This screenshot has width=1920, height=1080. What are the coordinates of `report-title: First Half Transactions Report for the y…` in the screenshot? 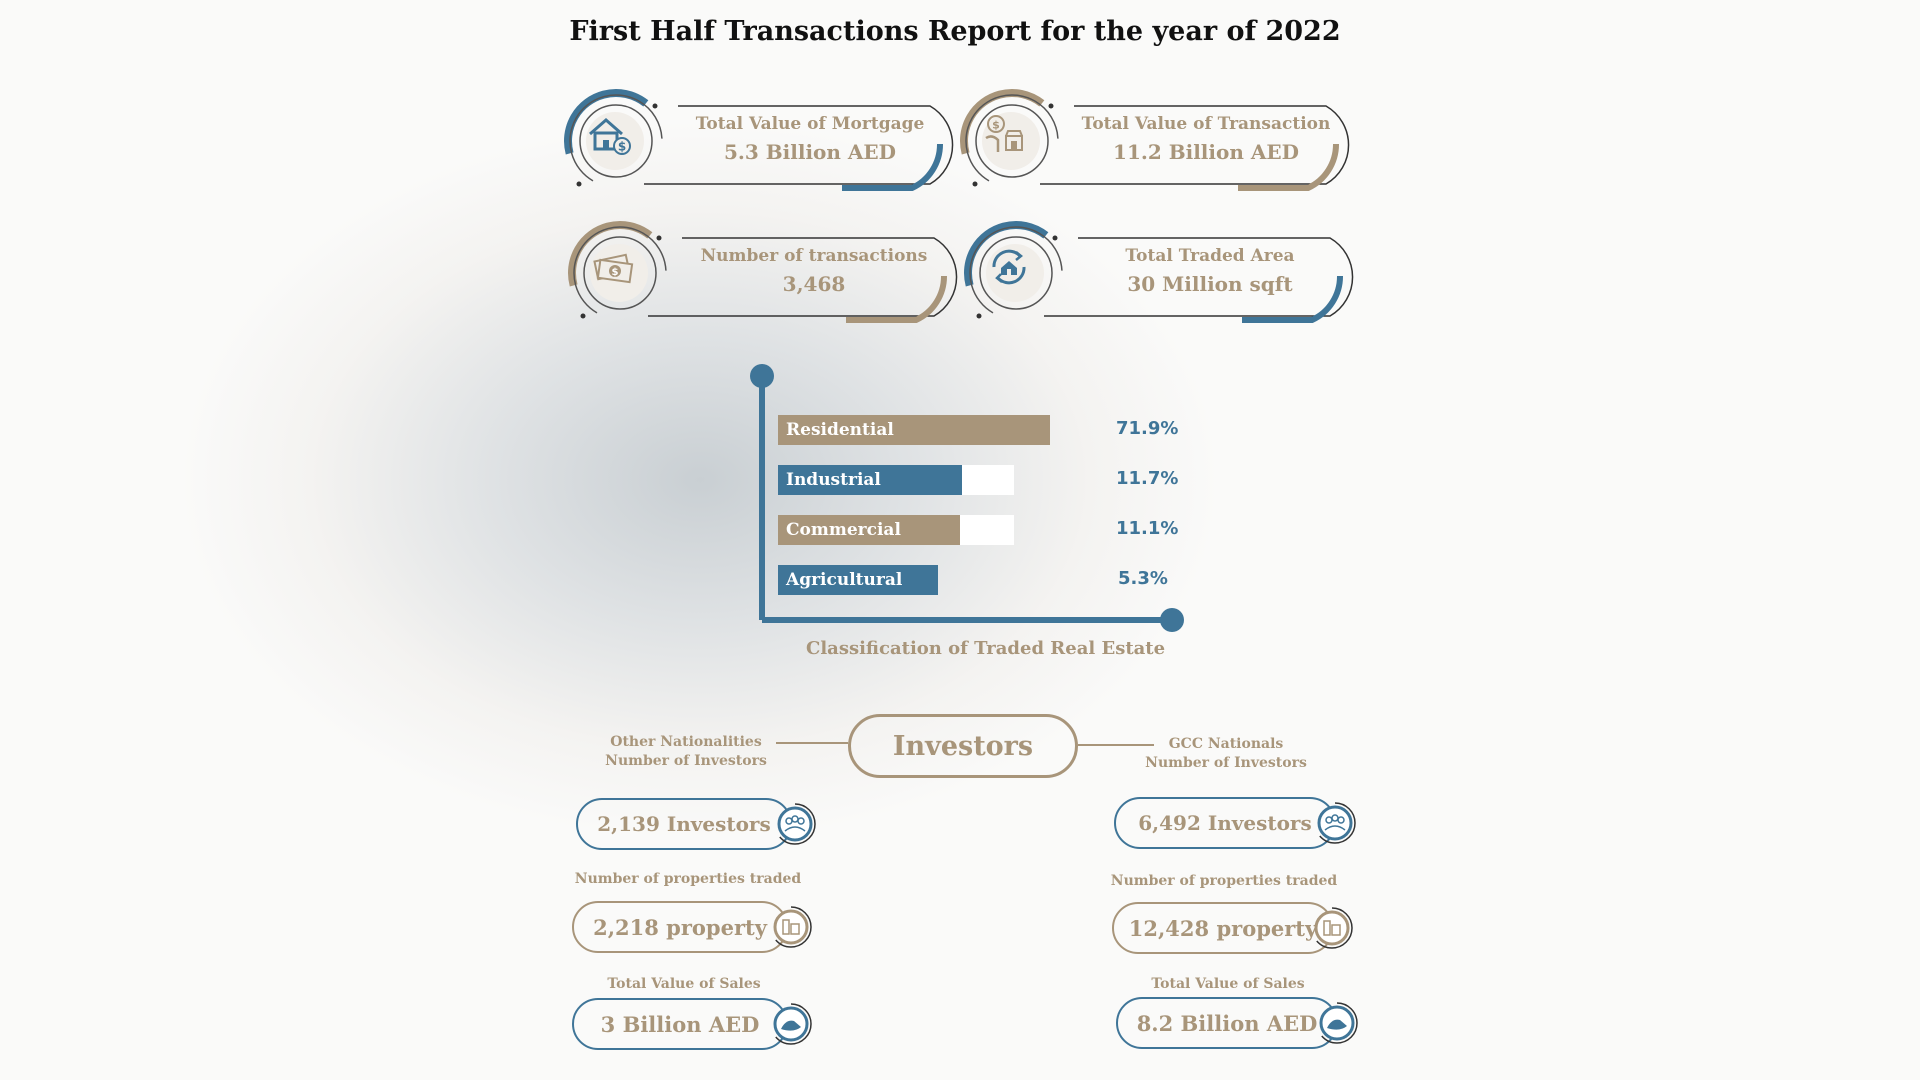 It's located at (955, 31).